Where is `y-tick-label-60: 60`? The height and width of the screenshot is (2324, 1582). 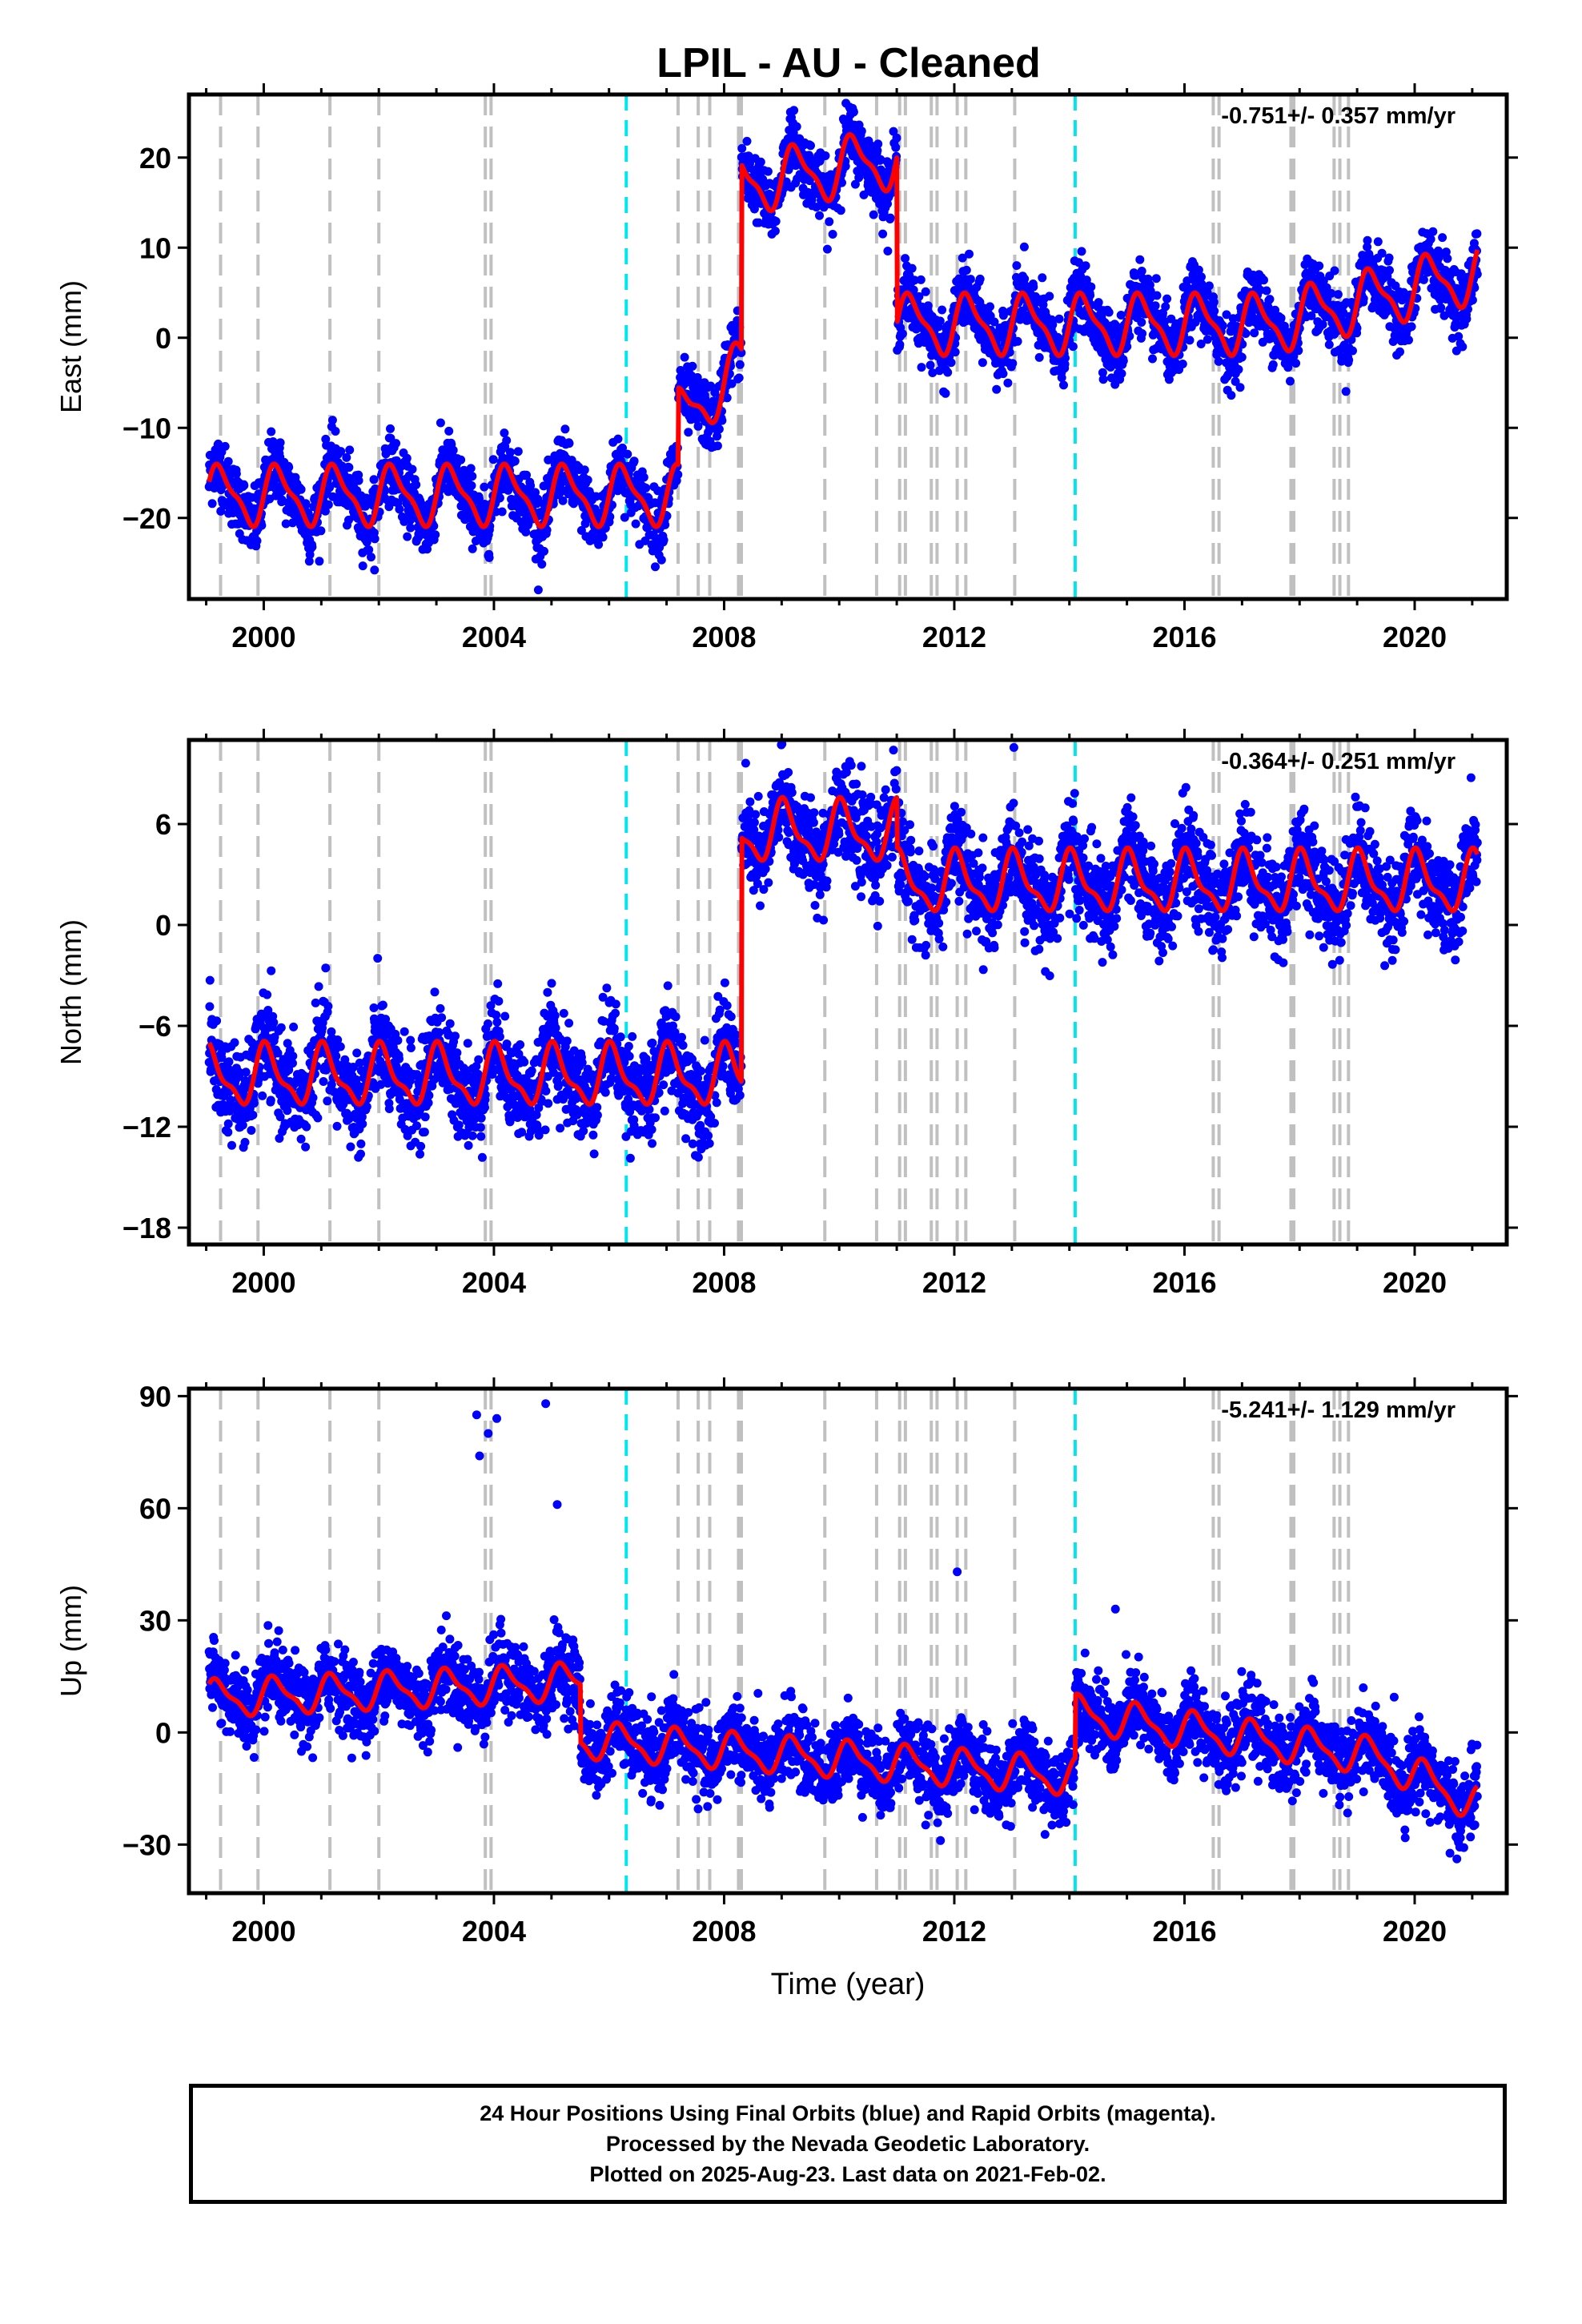 y-tick-label-60: 60 is located at coordinates (155, 1508).